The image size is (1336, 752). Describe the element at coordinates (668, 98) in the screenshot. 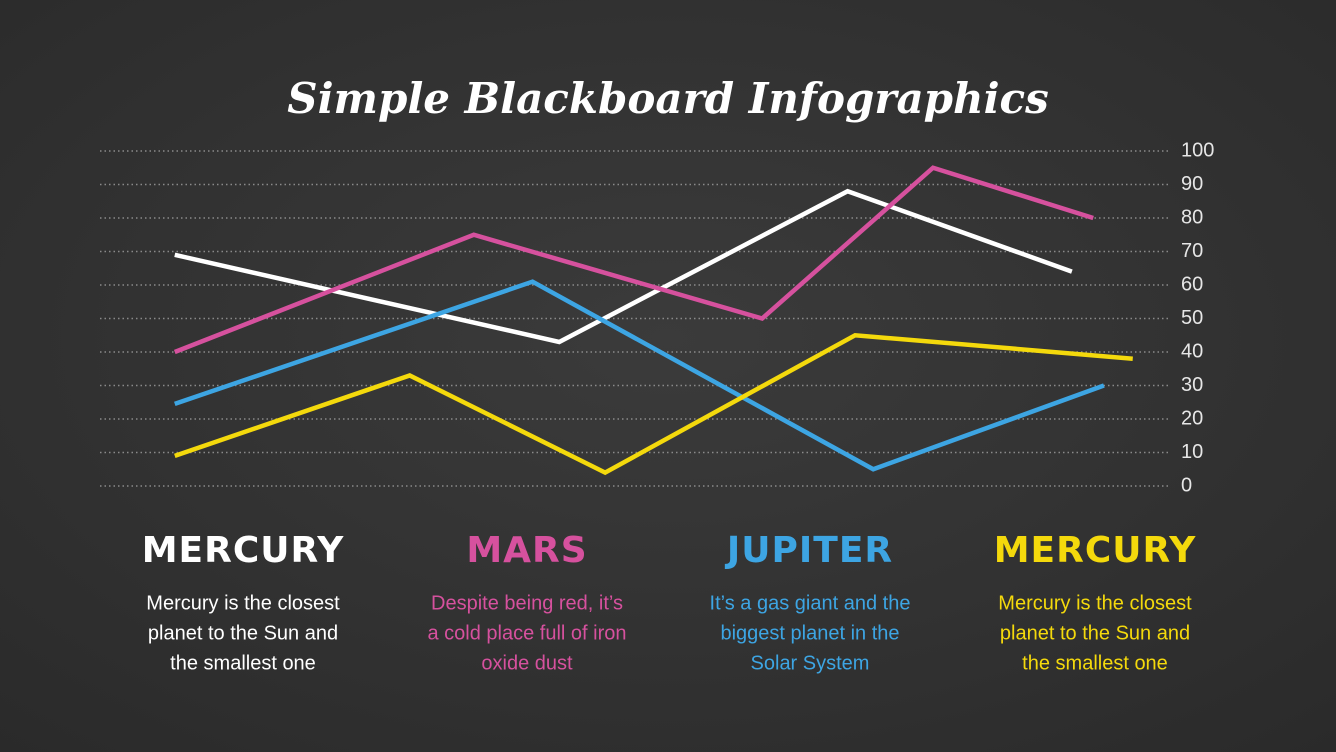

I see `chart-title: Simple Blackboard Infographics` at that location.